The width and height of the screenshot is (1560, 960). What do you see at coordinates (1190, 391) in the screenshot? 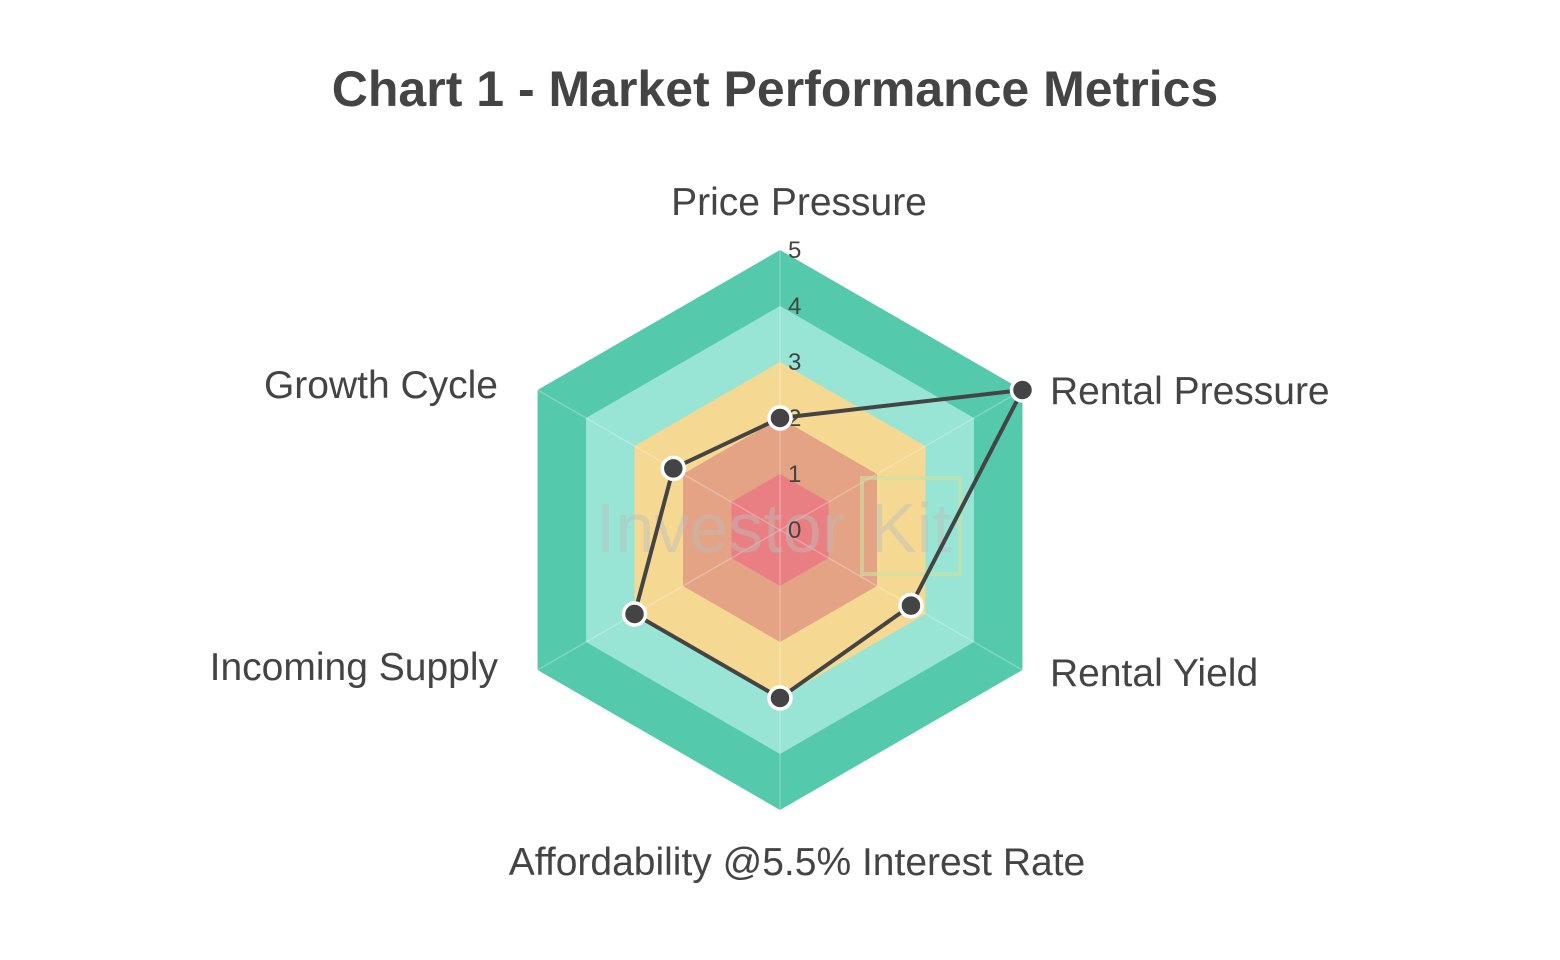
I see `axis-label-1: Rental Pressure` at bounding box center [1190, 391].